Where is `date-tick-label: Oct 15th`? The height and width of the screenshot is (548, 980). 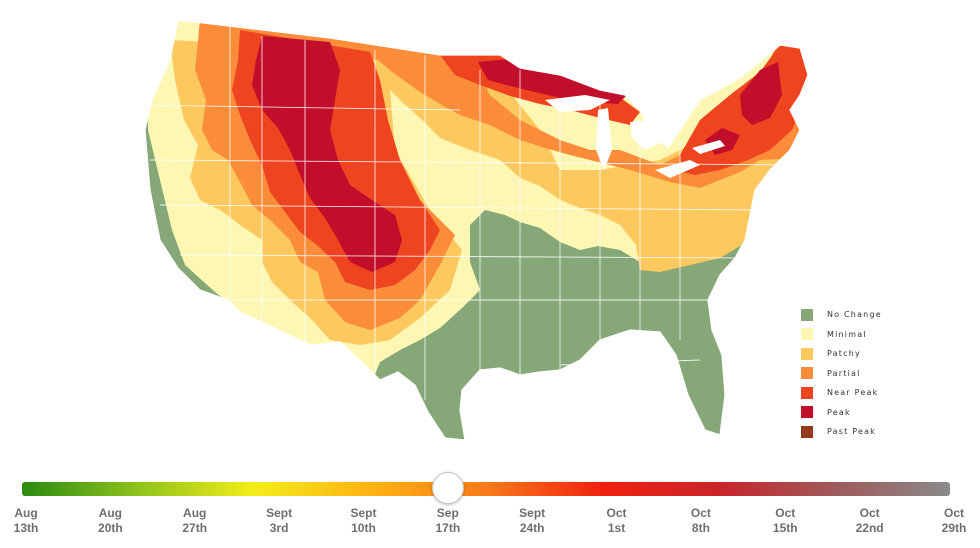 date-tick-label: Oct 15th is located at coordinates (785, 521).